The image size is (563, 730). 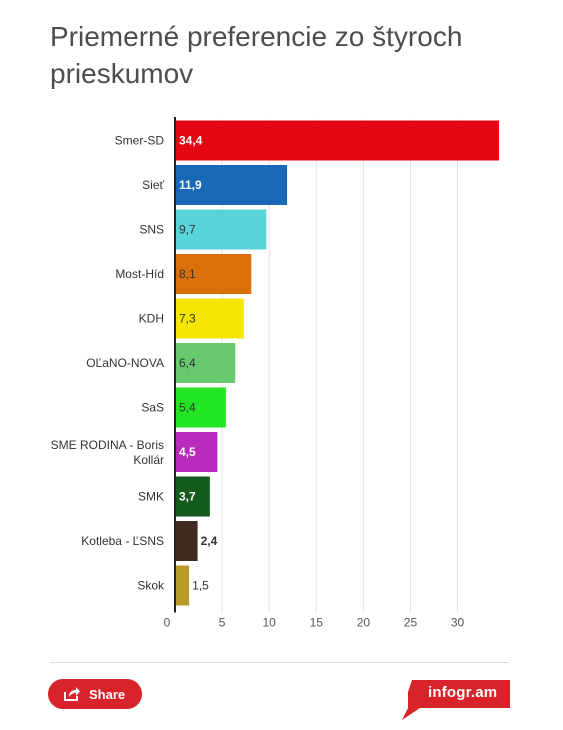 I want to click on value-label: 2,4, so click(x=209, y=541).